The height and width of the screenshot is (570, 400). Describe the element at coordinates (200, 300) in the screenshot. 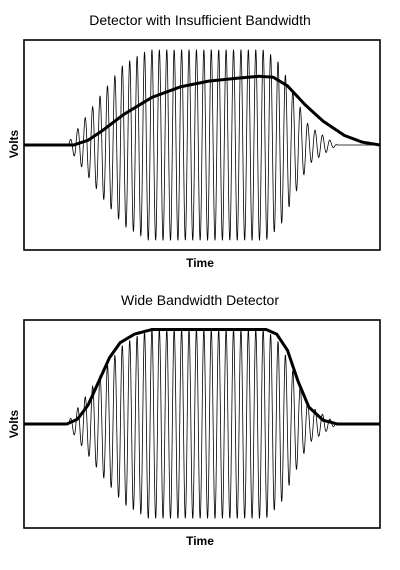

I see `chart-2-title: Wide Bandwidth Detector` at that location.